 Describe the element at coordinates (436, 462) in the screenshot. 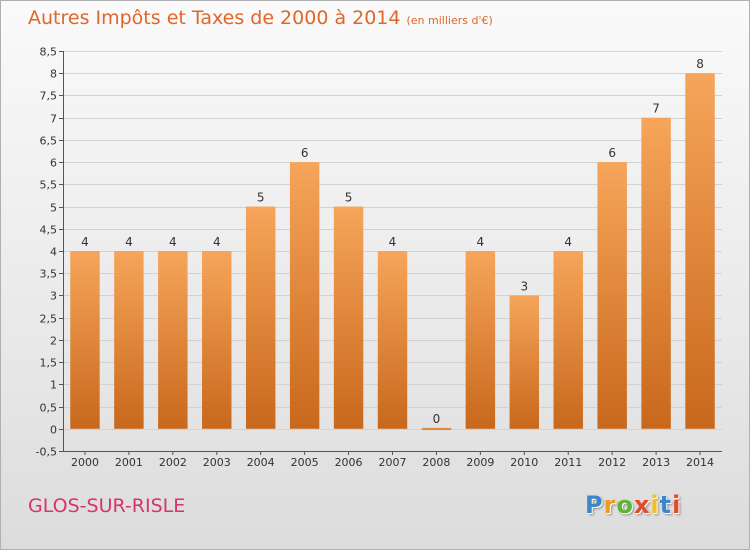

I see `x-tick-label: 2008` at that location.